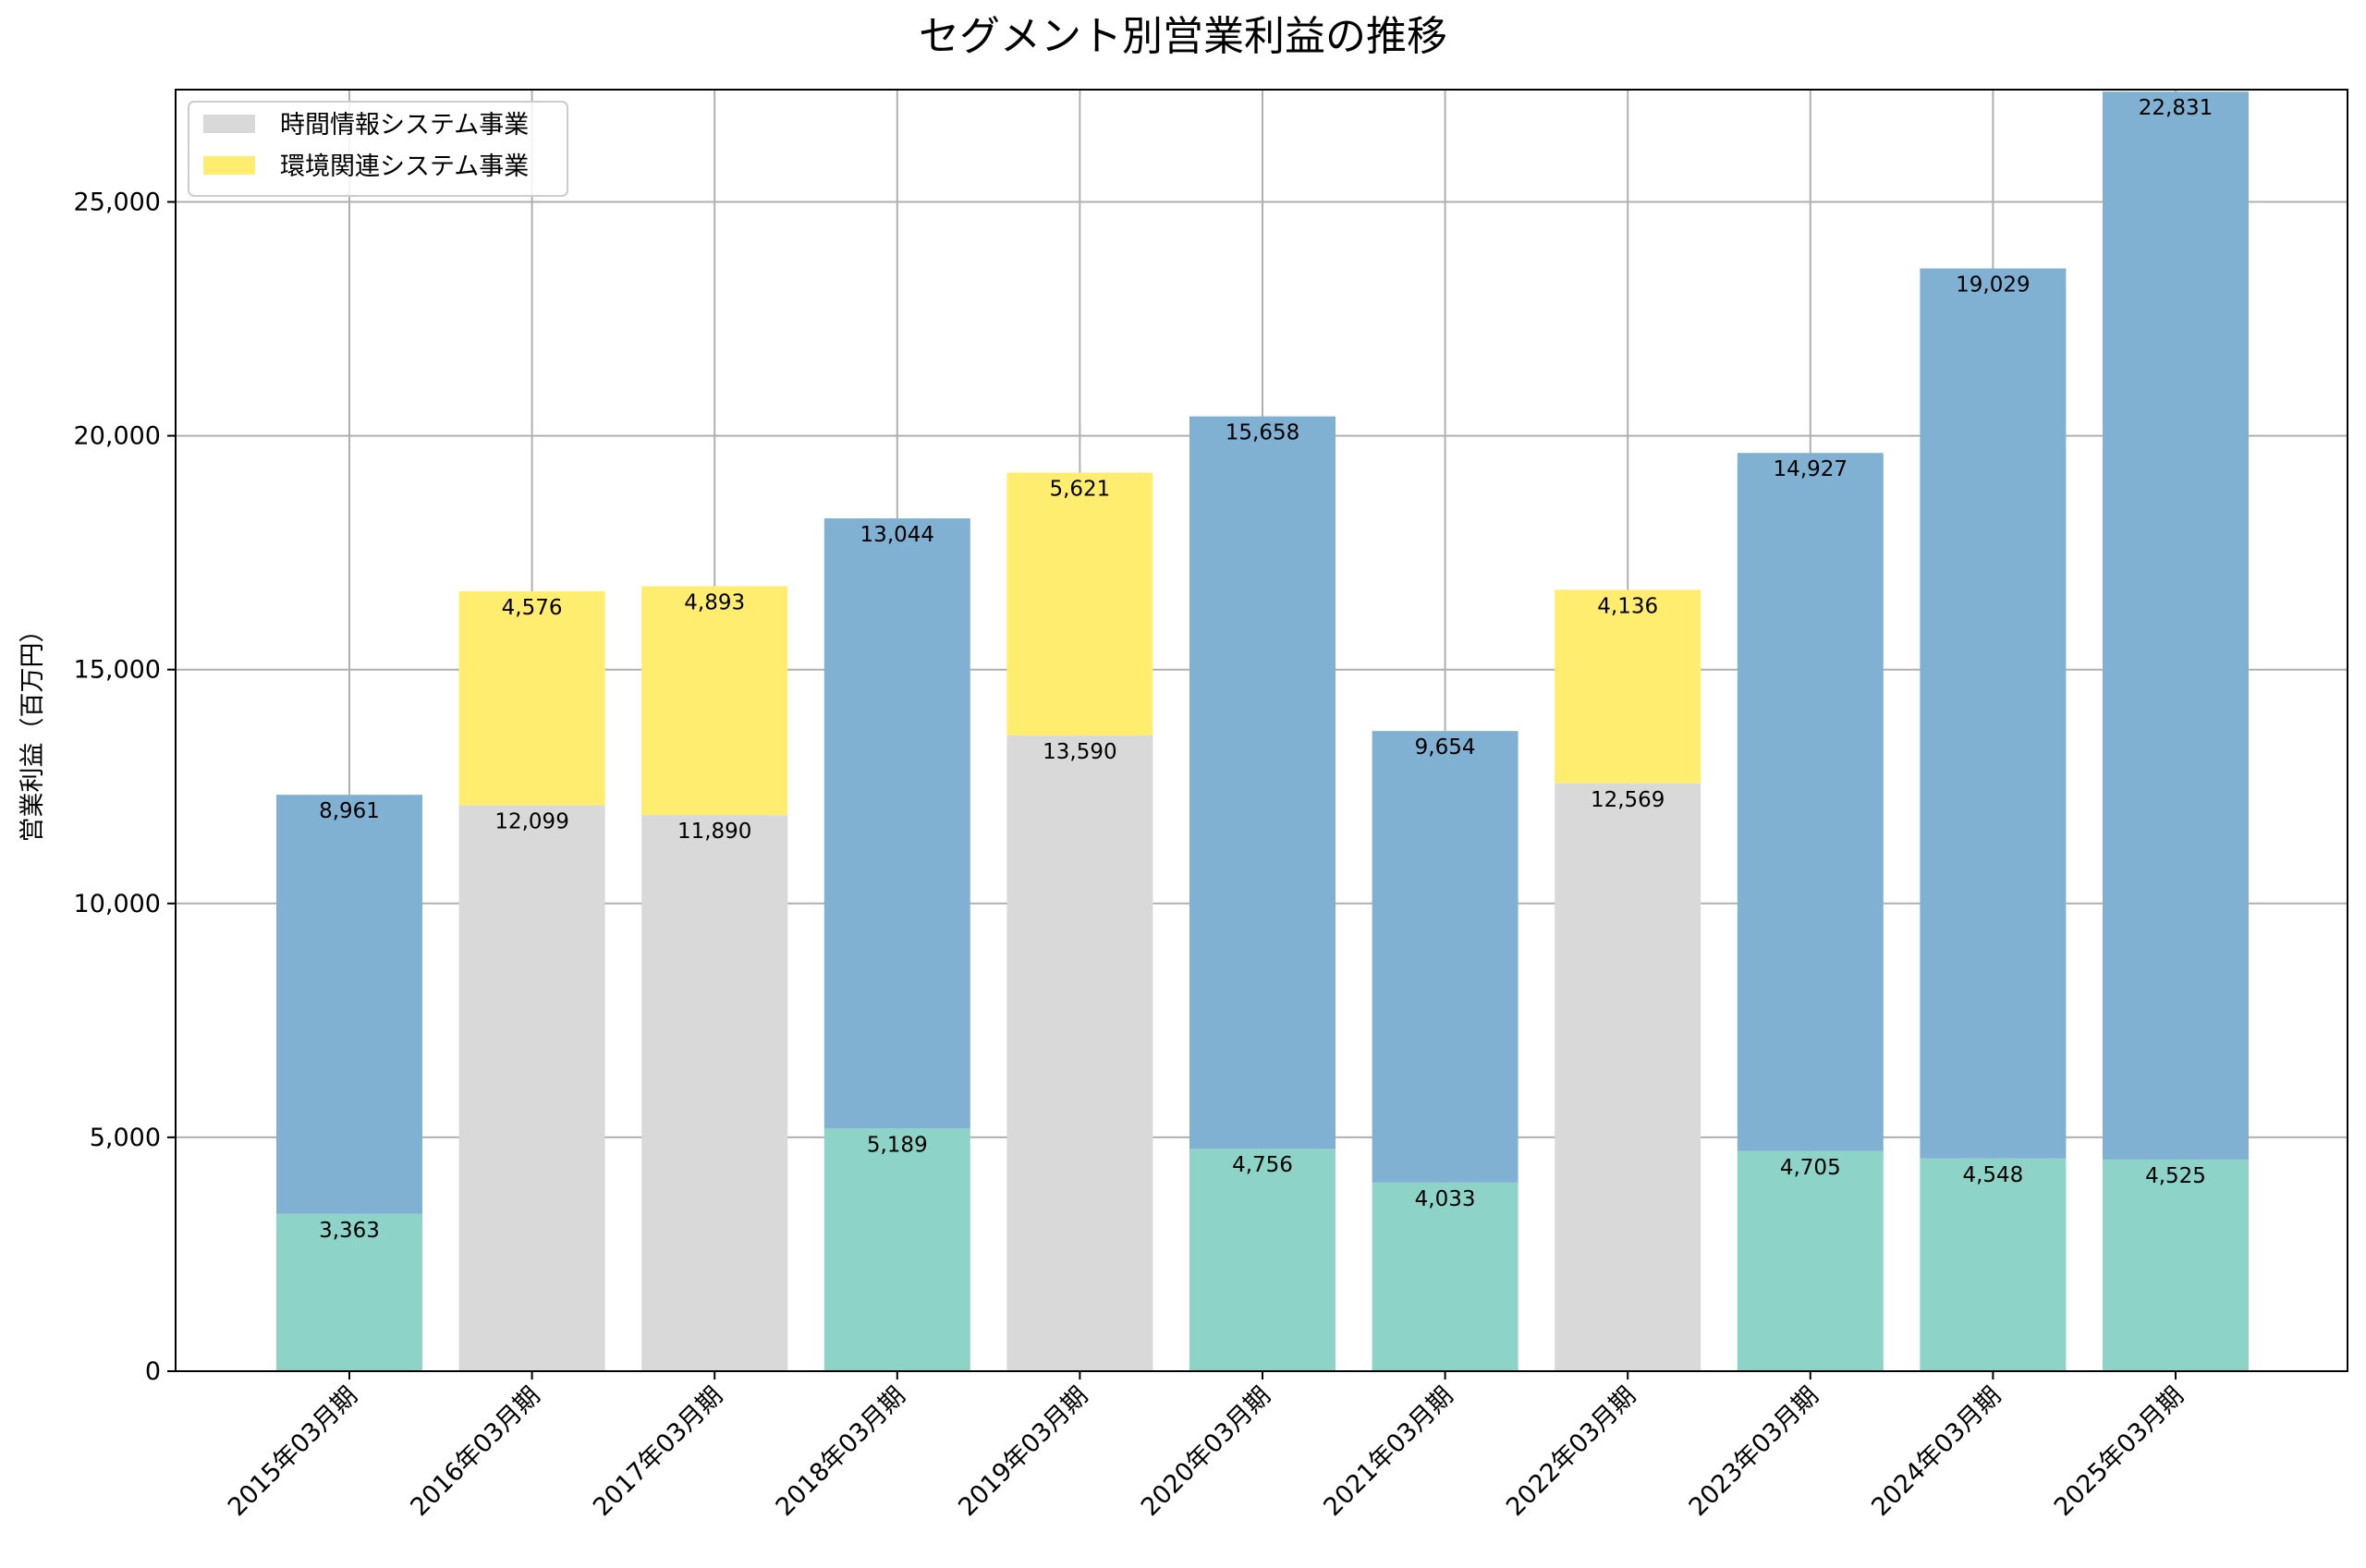 The height and width of the screenshot is (1568, 2366). What do you see at coordinates (405, 166) in the screenshot?
I see `legend-label-1: 環境関連システム事業` at bounding box center [405, 166].